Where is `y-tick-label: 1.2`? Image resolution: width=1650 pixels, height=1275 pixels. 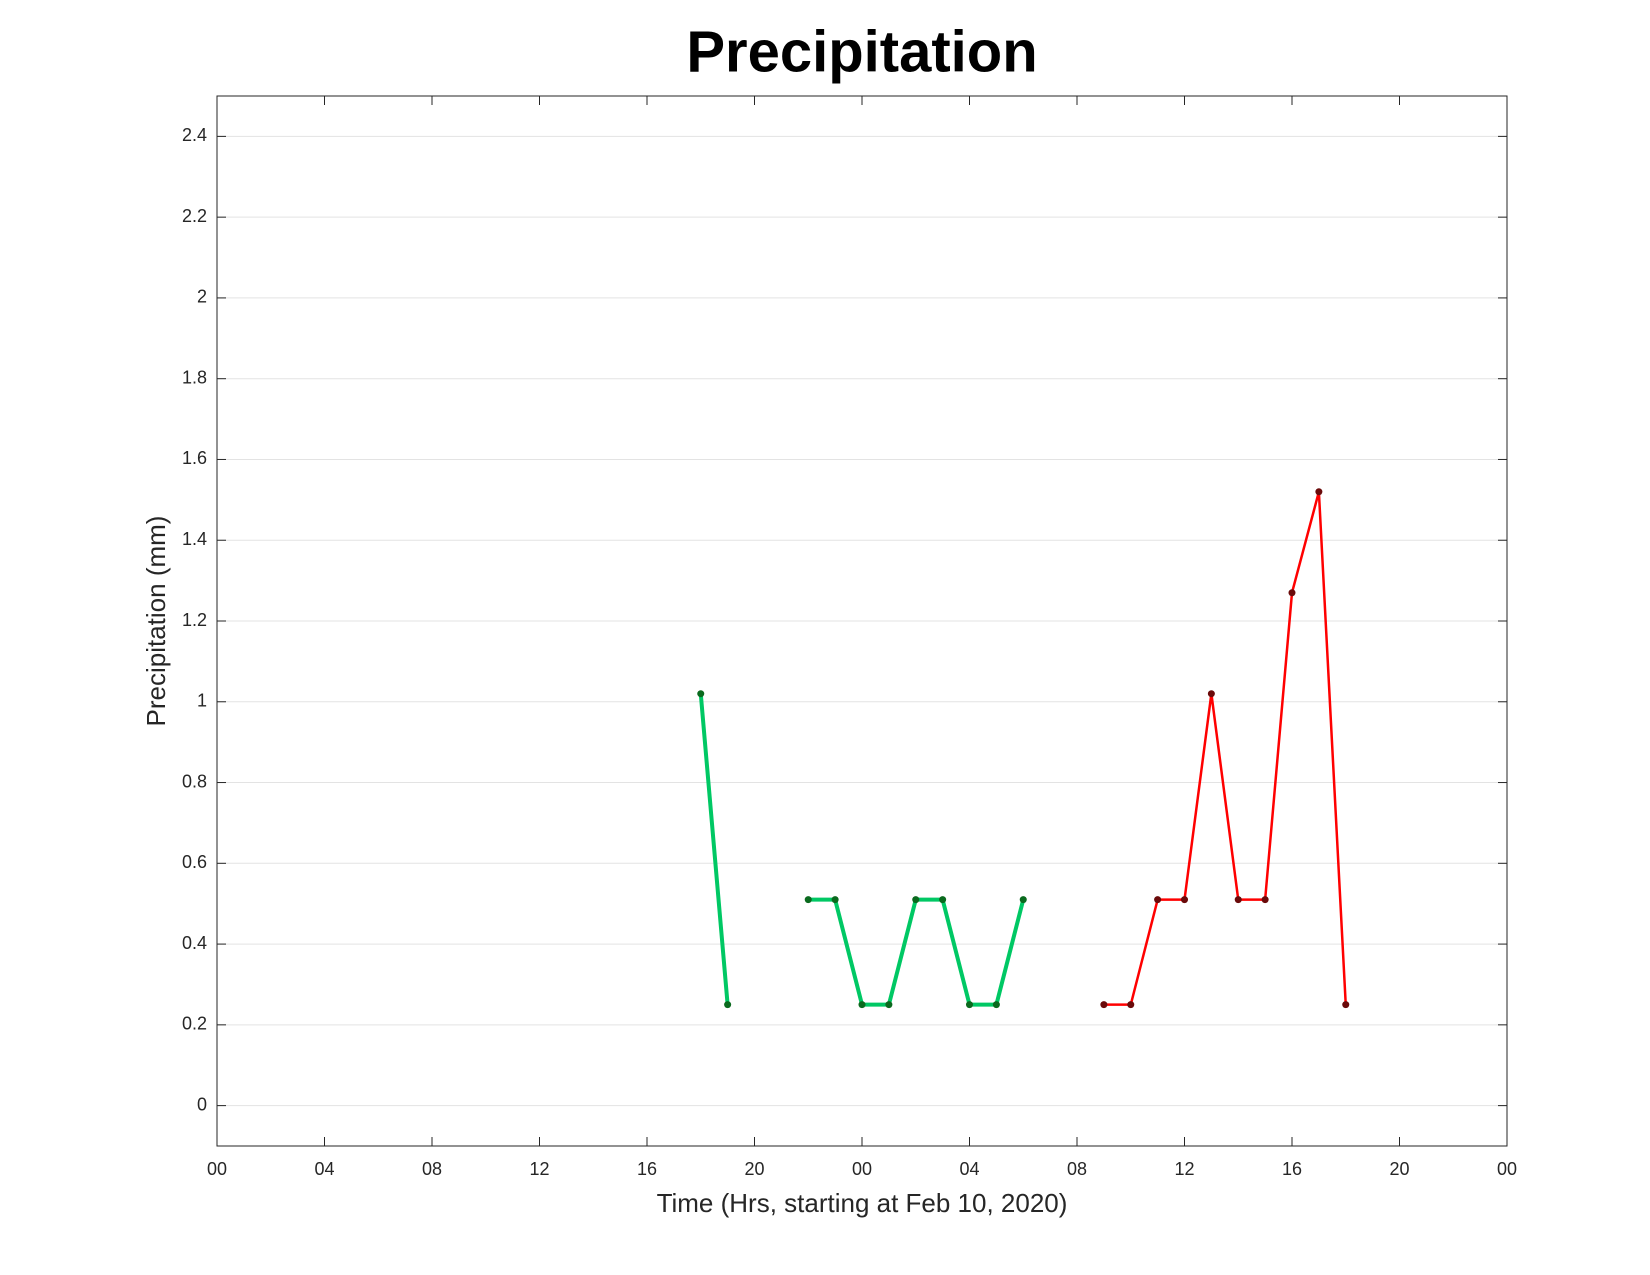 y-tick-label: 1.2 is located at coordinates (194, 620).